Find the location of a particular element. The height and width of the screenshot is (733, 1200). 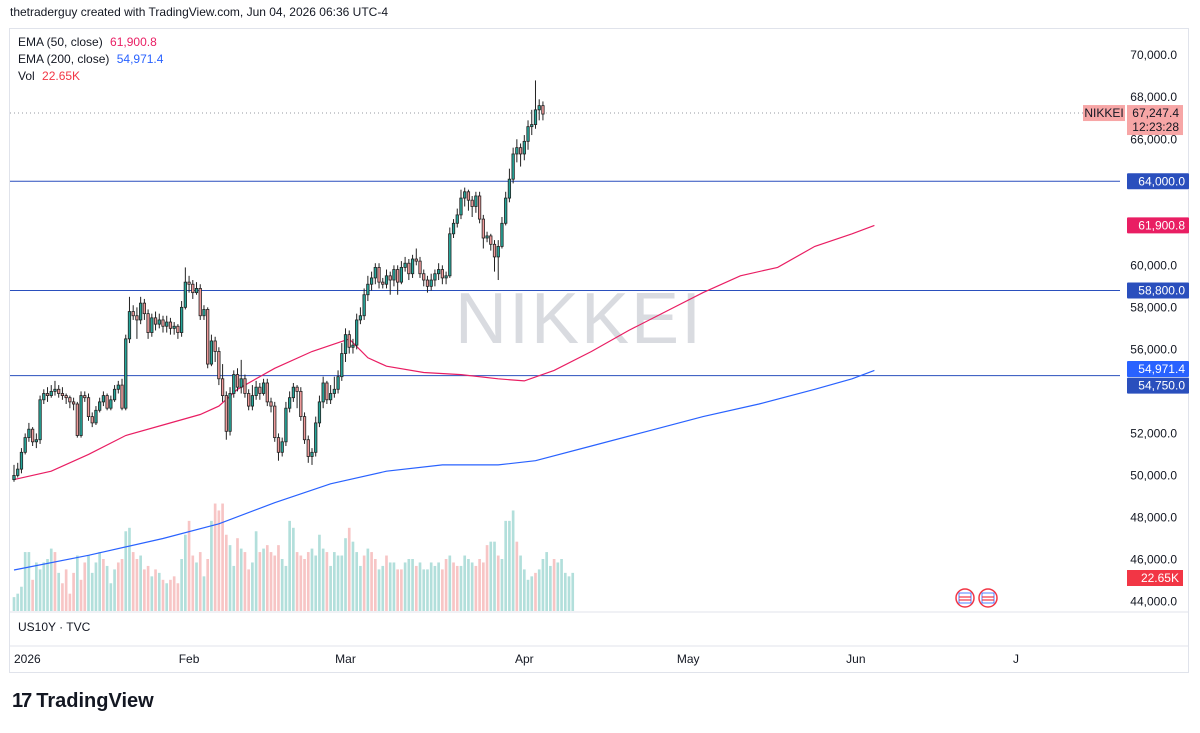

legend-ema200: EMA (200, close) 54,971.4 is located at coordinates (90, 59).